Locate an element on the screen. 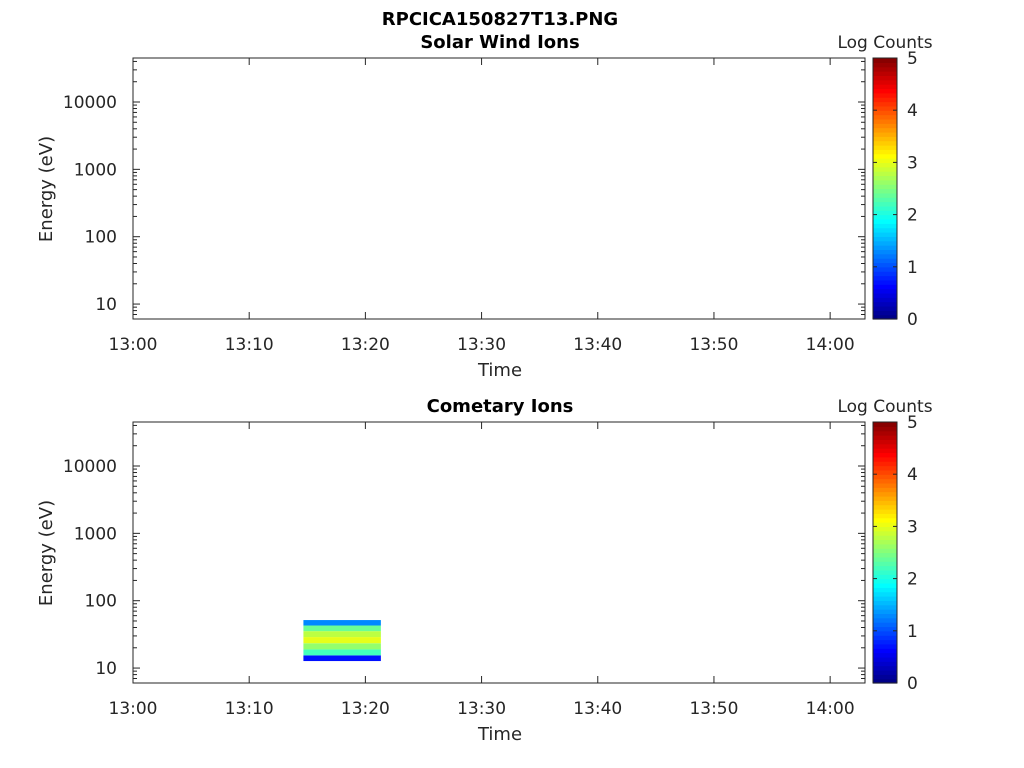  y-tick-label: 10 is located at coordinates (106, 305).